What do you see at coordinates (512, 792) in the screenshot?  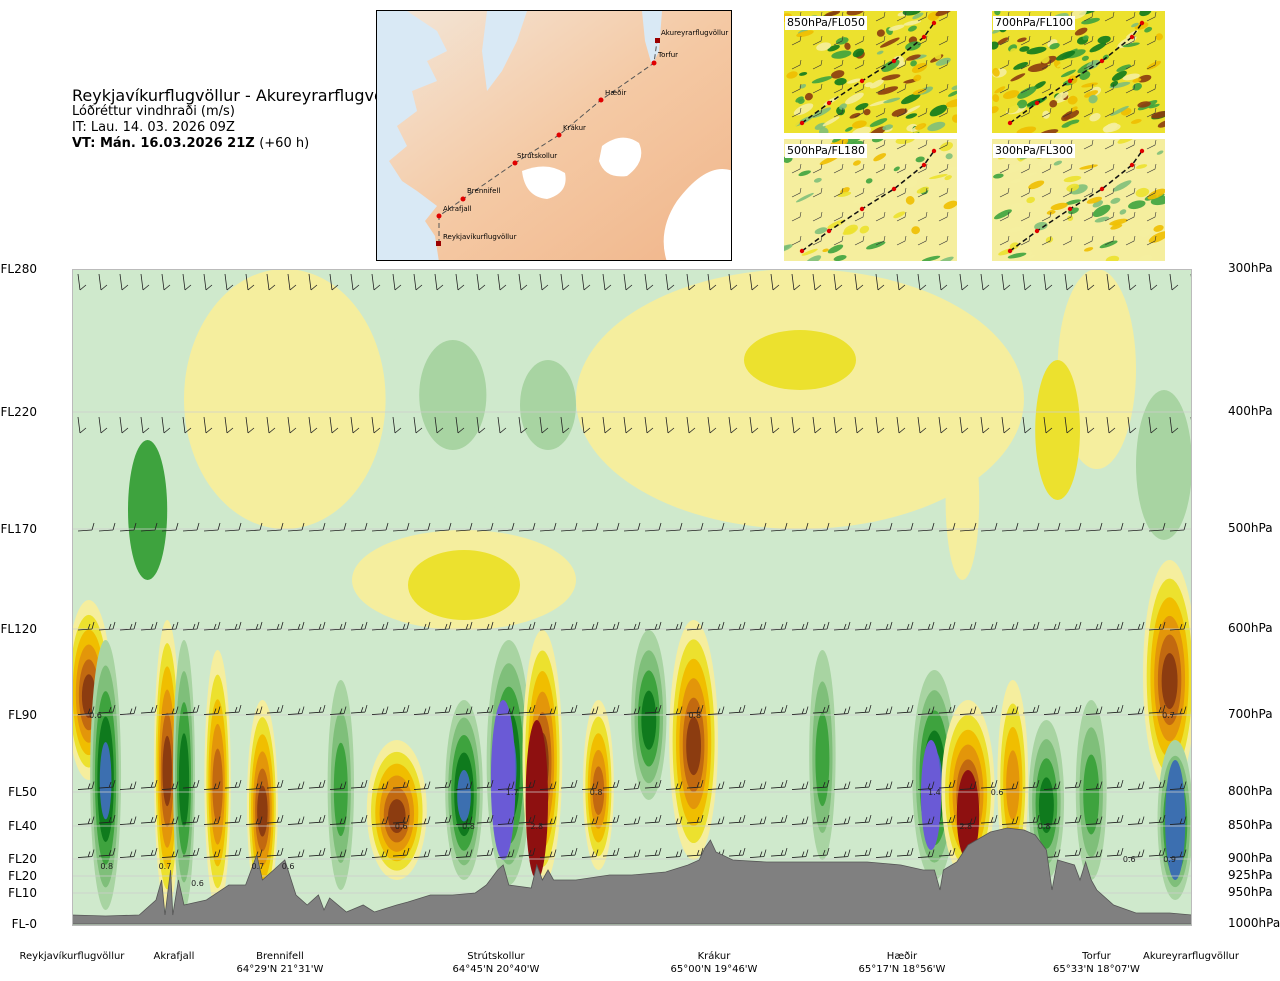 I see `value-annotation: 1.7` at bounding box center [512, 792].